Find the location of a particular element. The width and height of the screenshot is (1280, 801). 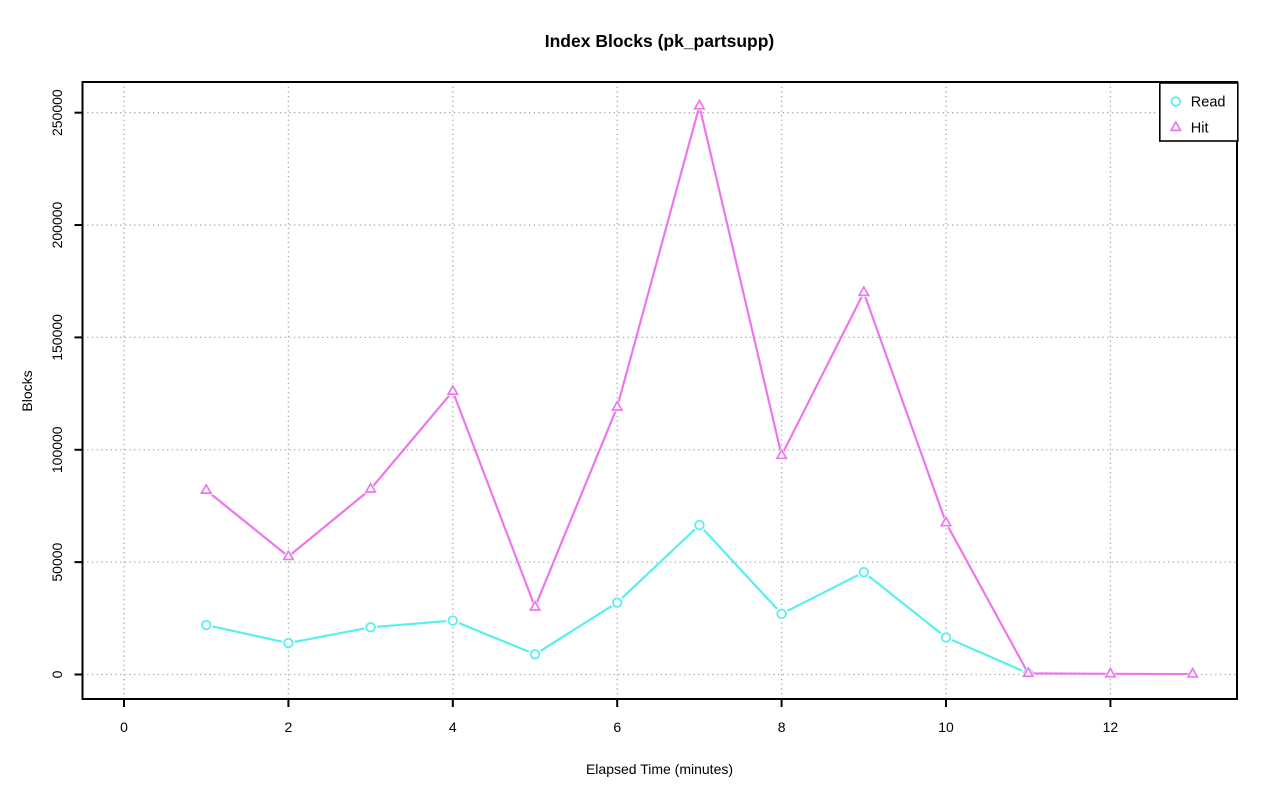

y-tick-label: 250000 is located at coordinates (57, 112).